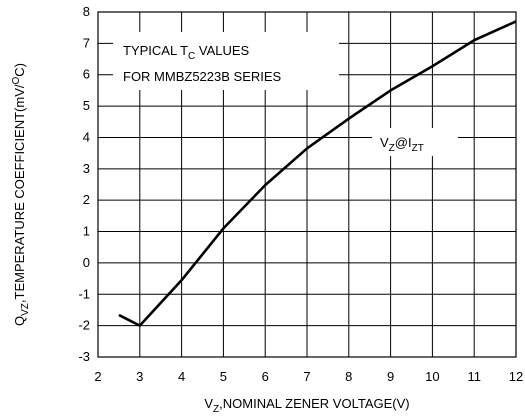 Image resolution: width=525 pixels, height=417 pixels. I want to click on annotation: FOR MMBZ5223B SERIES, so click(202, 76).